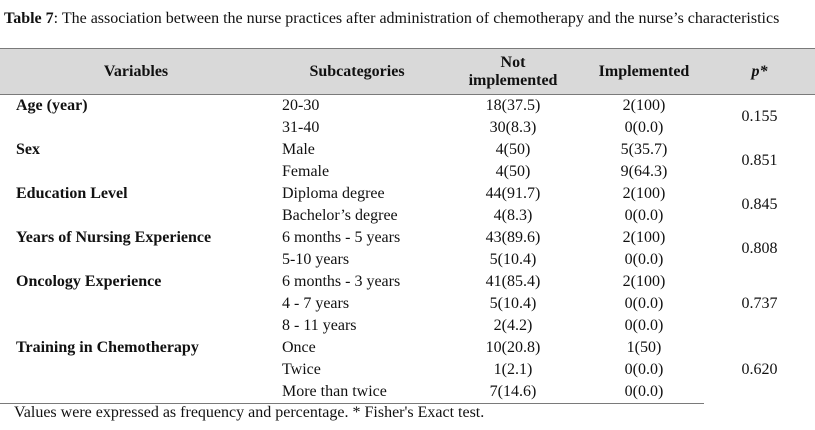  Describe the element at coordinates (759, 116) in the screenshot. I see `p-value-cell: 0.155` at that location.